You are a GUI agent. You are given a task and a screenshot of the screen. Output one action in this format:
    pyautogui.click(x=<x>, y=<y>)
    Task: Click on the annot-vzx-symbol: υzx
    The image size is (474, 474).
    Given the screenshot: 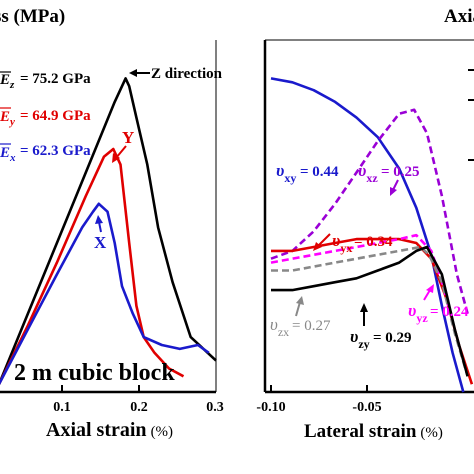 What is the action you would take?
    pyautogui.click(x=279, y=327)
    